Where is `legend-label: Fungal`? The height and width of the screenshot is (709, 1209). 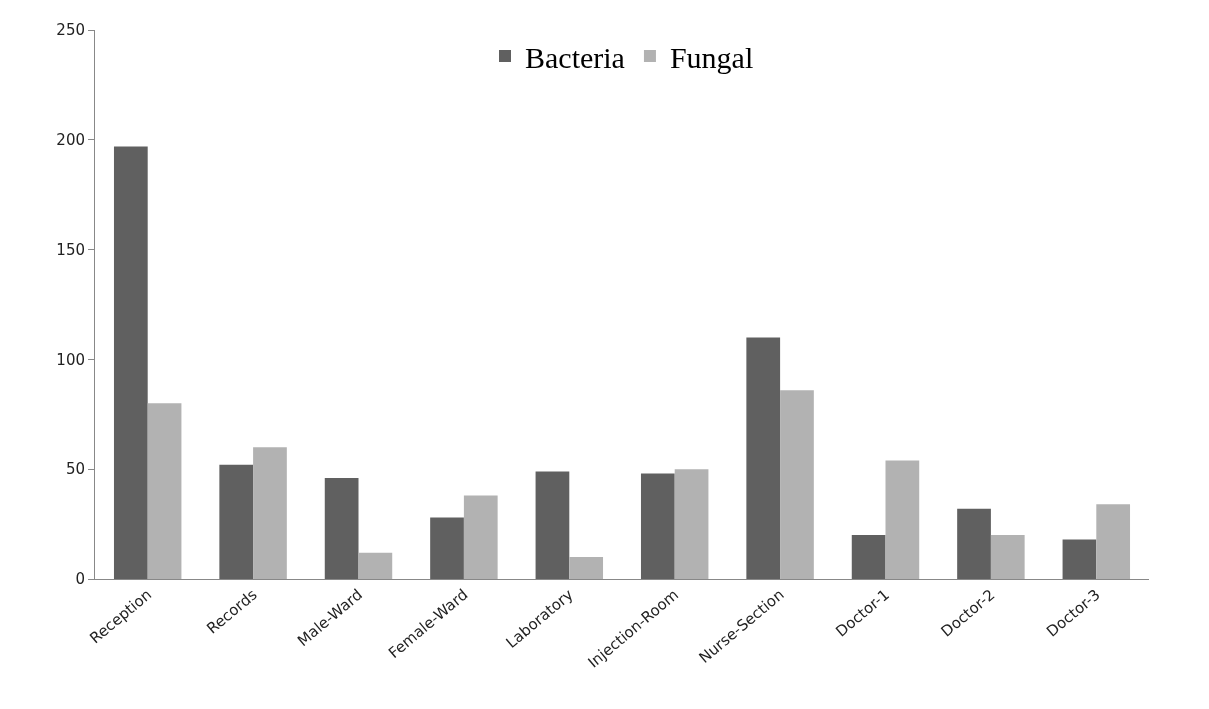 legend-label: Fungal is located at coordinates (711, 57).